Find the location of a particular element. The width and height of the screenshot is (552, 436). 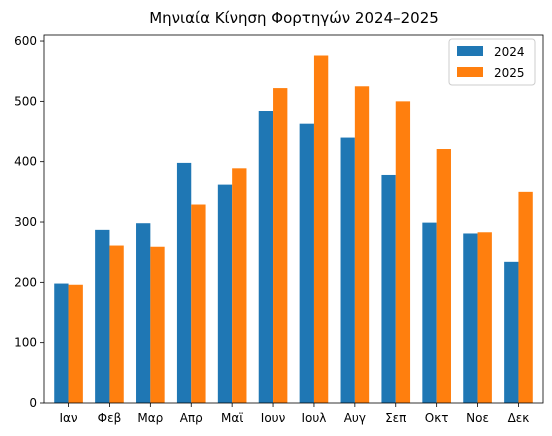

bar-2025-Οκτ is located at coordinates (443, 276).